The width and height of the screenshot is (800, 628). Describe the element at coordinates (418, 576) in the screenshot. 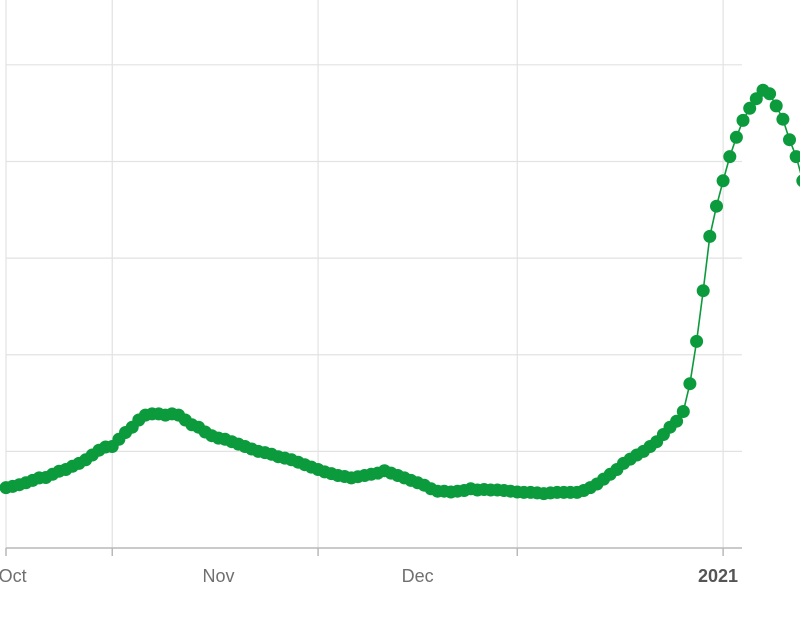

I see `x-tick-label: Dec` at that location.